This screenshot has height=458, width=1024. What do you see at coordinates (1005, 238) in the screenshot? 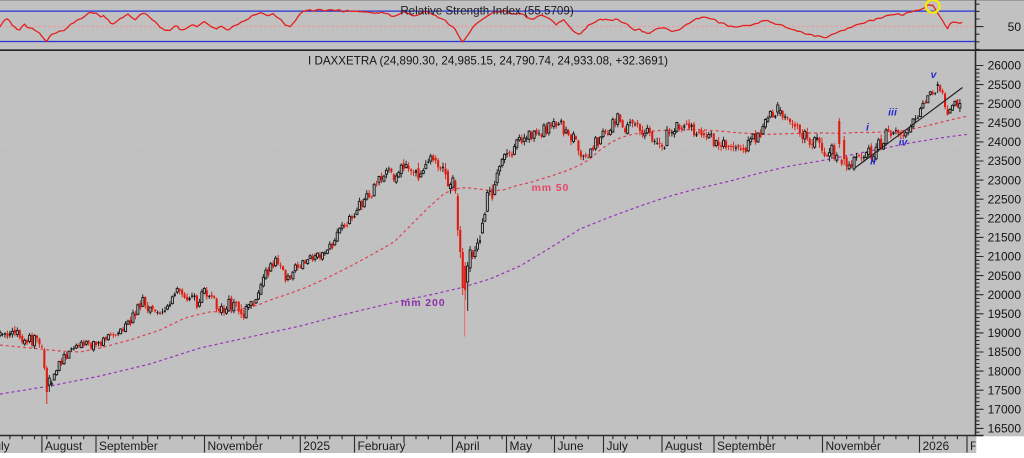
I see `svg-text: 21500` at bounding box center [1005, 238].